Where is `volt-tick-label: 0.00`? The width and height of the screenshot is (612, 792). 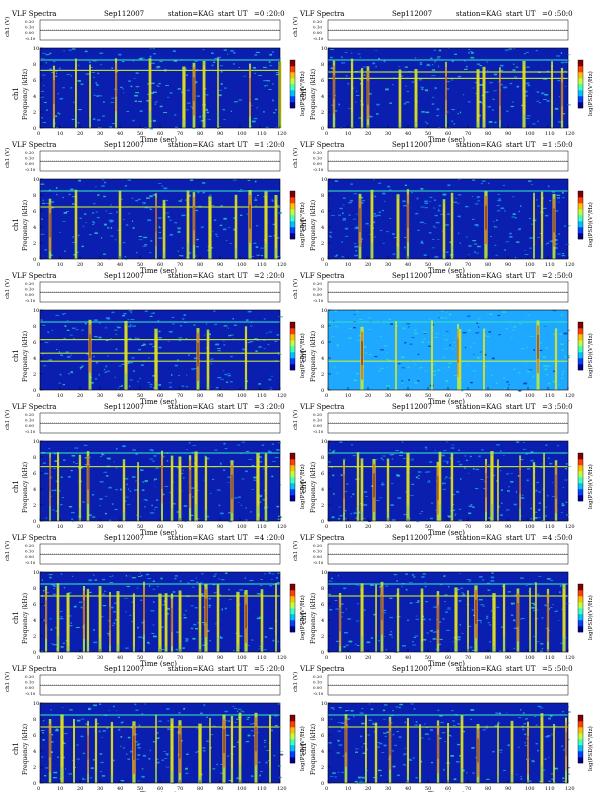 volt-tick-label: 0.00 is located at coordinates (29, 32).